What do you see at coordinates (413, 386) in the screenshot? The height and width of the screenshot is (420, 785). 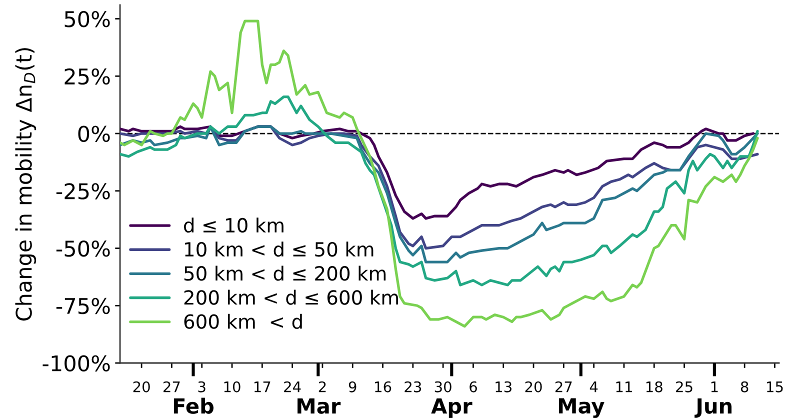 I see `x-tick-label: 23` at bounding box center [413, 386].